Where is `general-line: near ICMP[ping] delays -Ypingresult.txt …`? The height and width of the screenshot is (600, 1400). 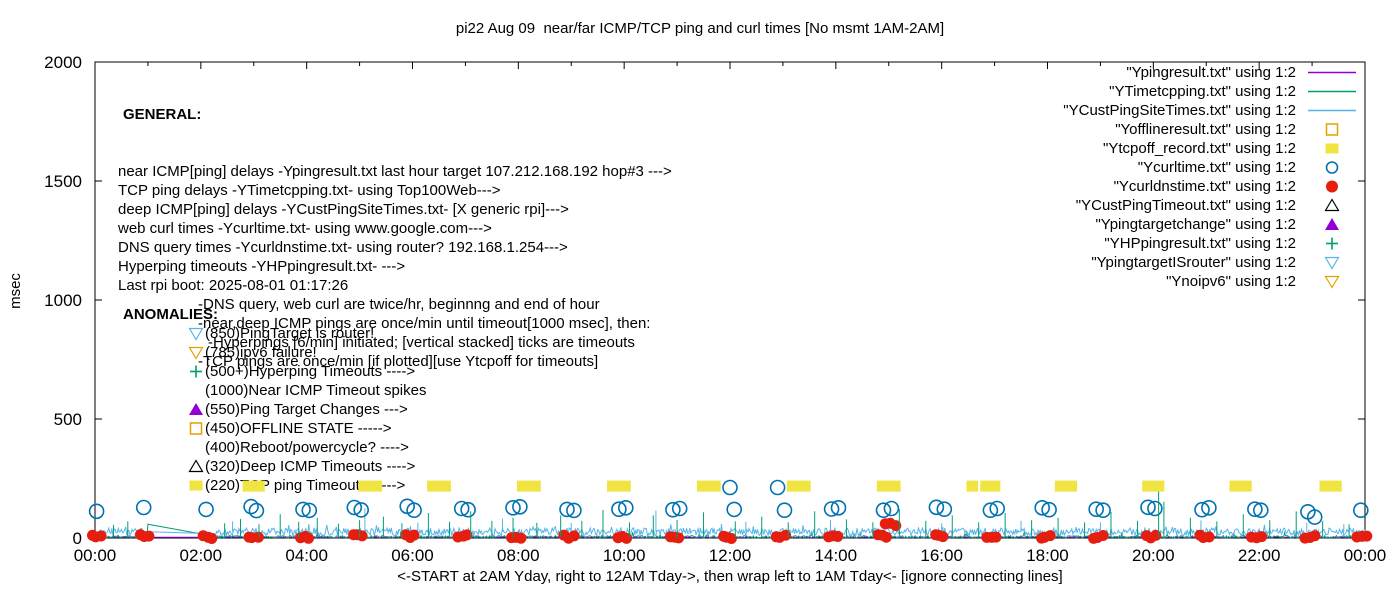
general-line: near ICMP[ping] delays -Ypingresult.txt … is located at coordinates (395, 171).